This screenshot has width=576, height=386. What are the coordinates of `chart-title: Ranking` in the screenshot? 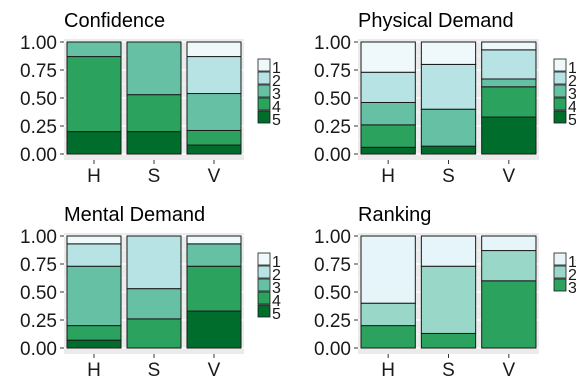 It's located at (394, 215).